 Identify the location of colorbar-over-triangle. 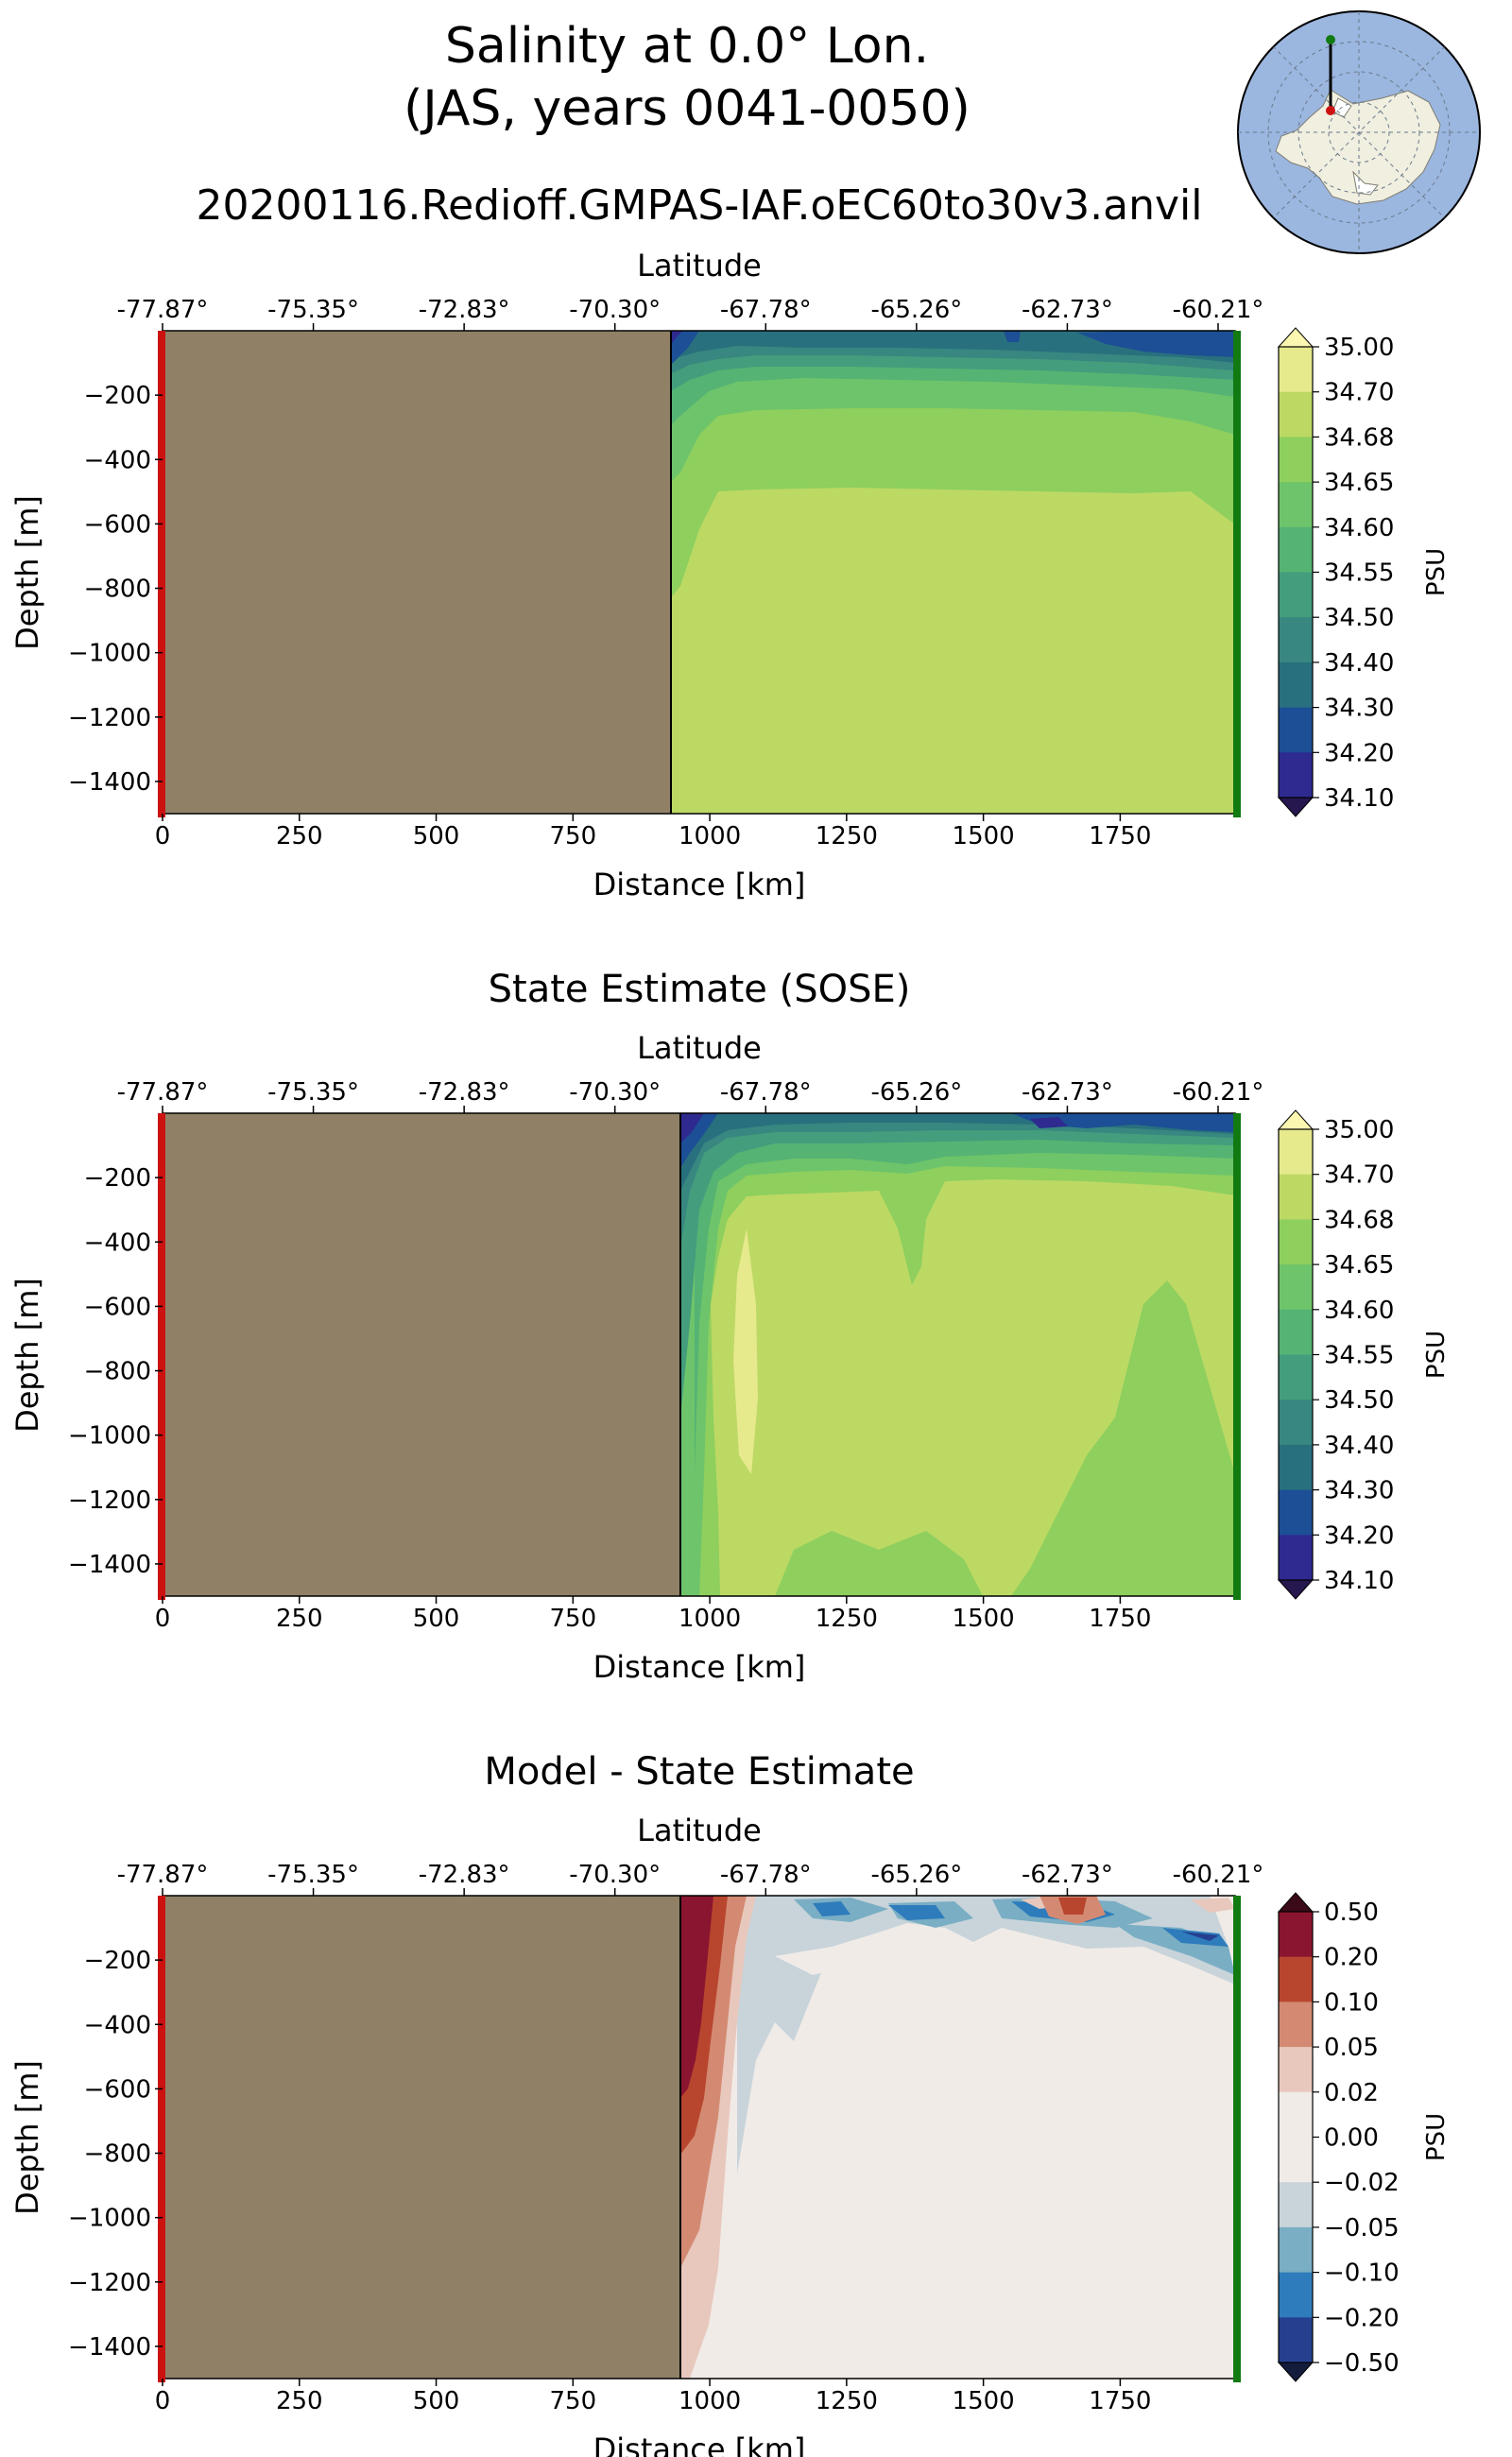
(1295, 1119).